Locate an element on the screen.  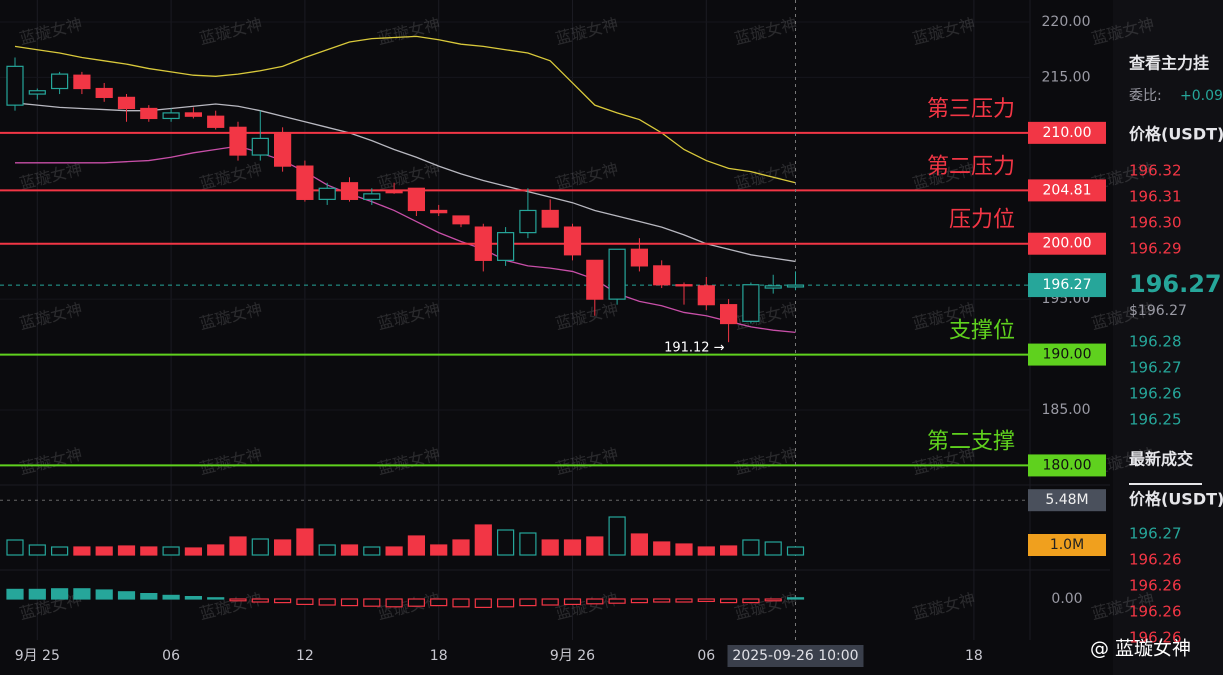
bid-price: 196.28 is located at coordinates (1155, 342).